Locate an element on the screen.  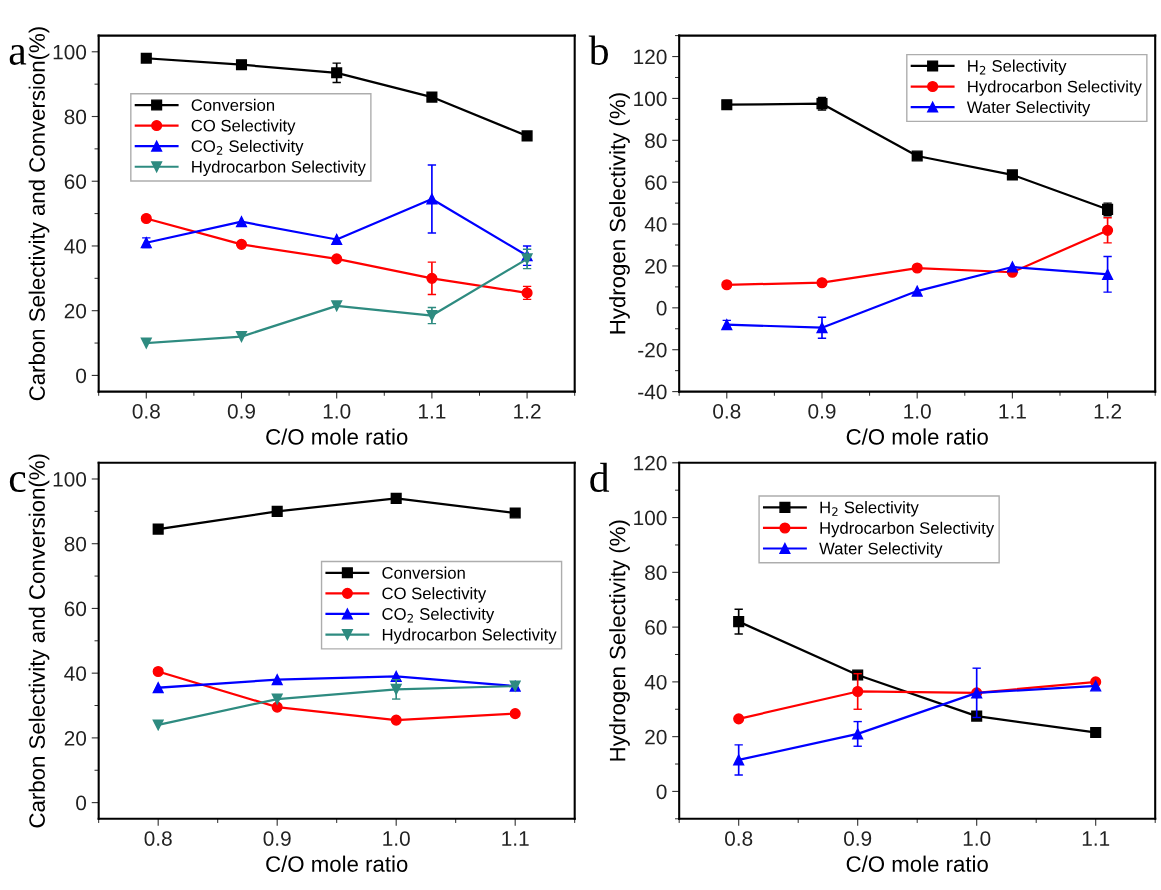
y-tick-label: -40 is located at coordinates (652, 392).